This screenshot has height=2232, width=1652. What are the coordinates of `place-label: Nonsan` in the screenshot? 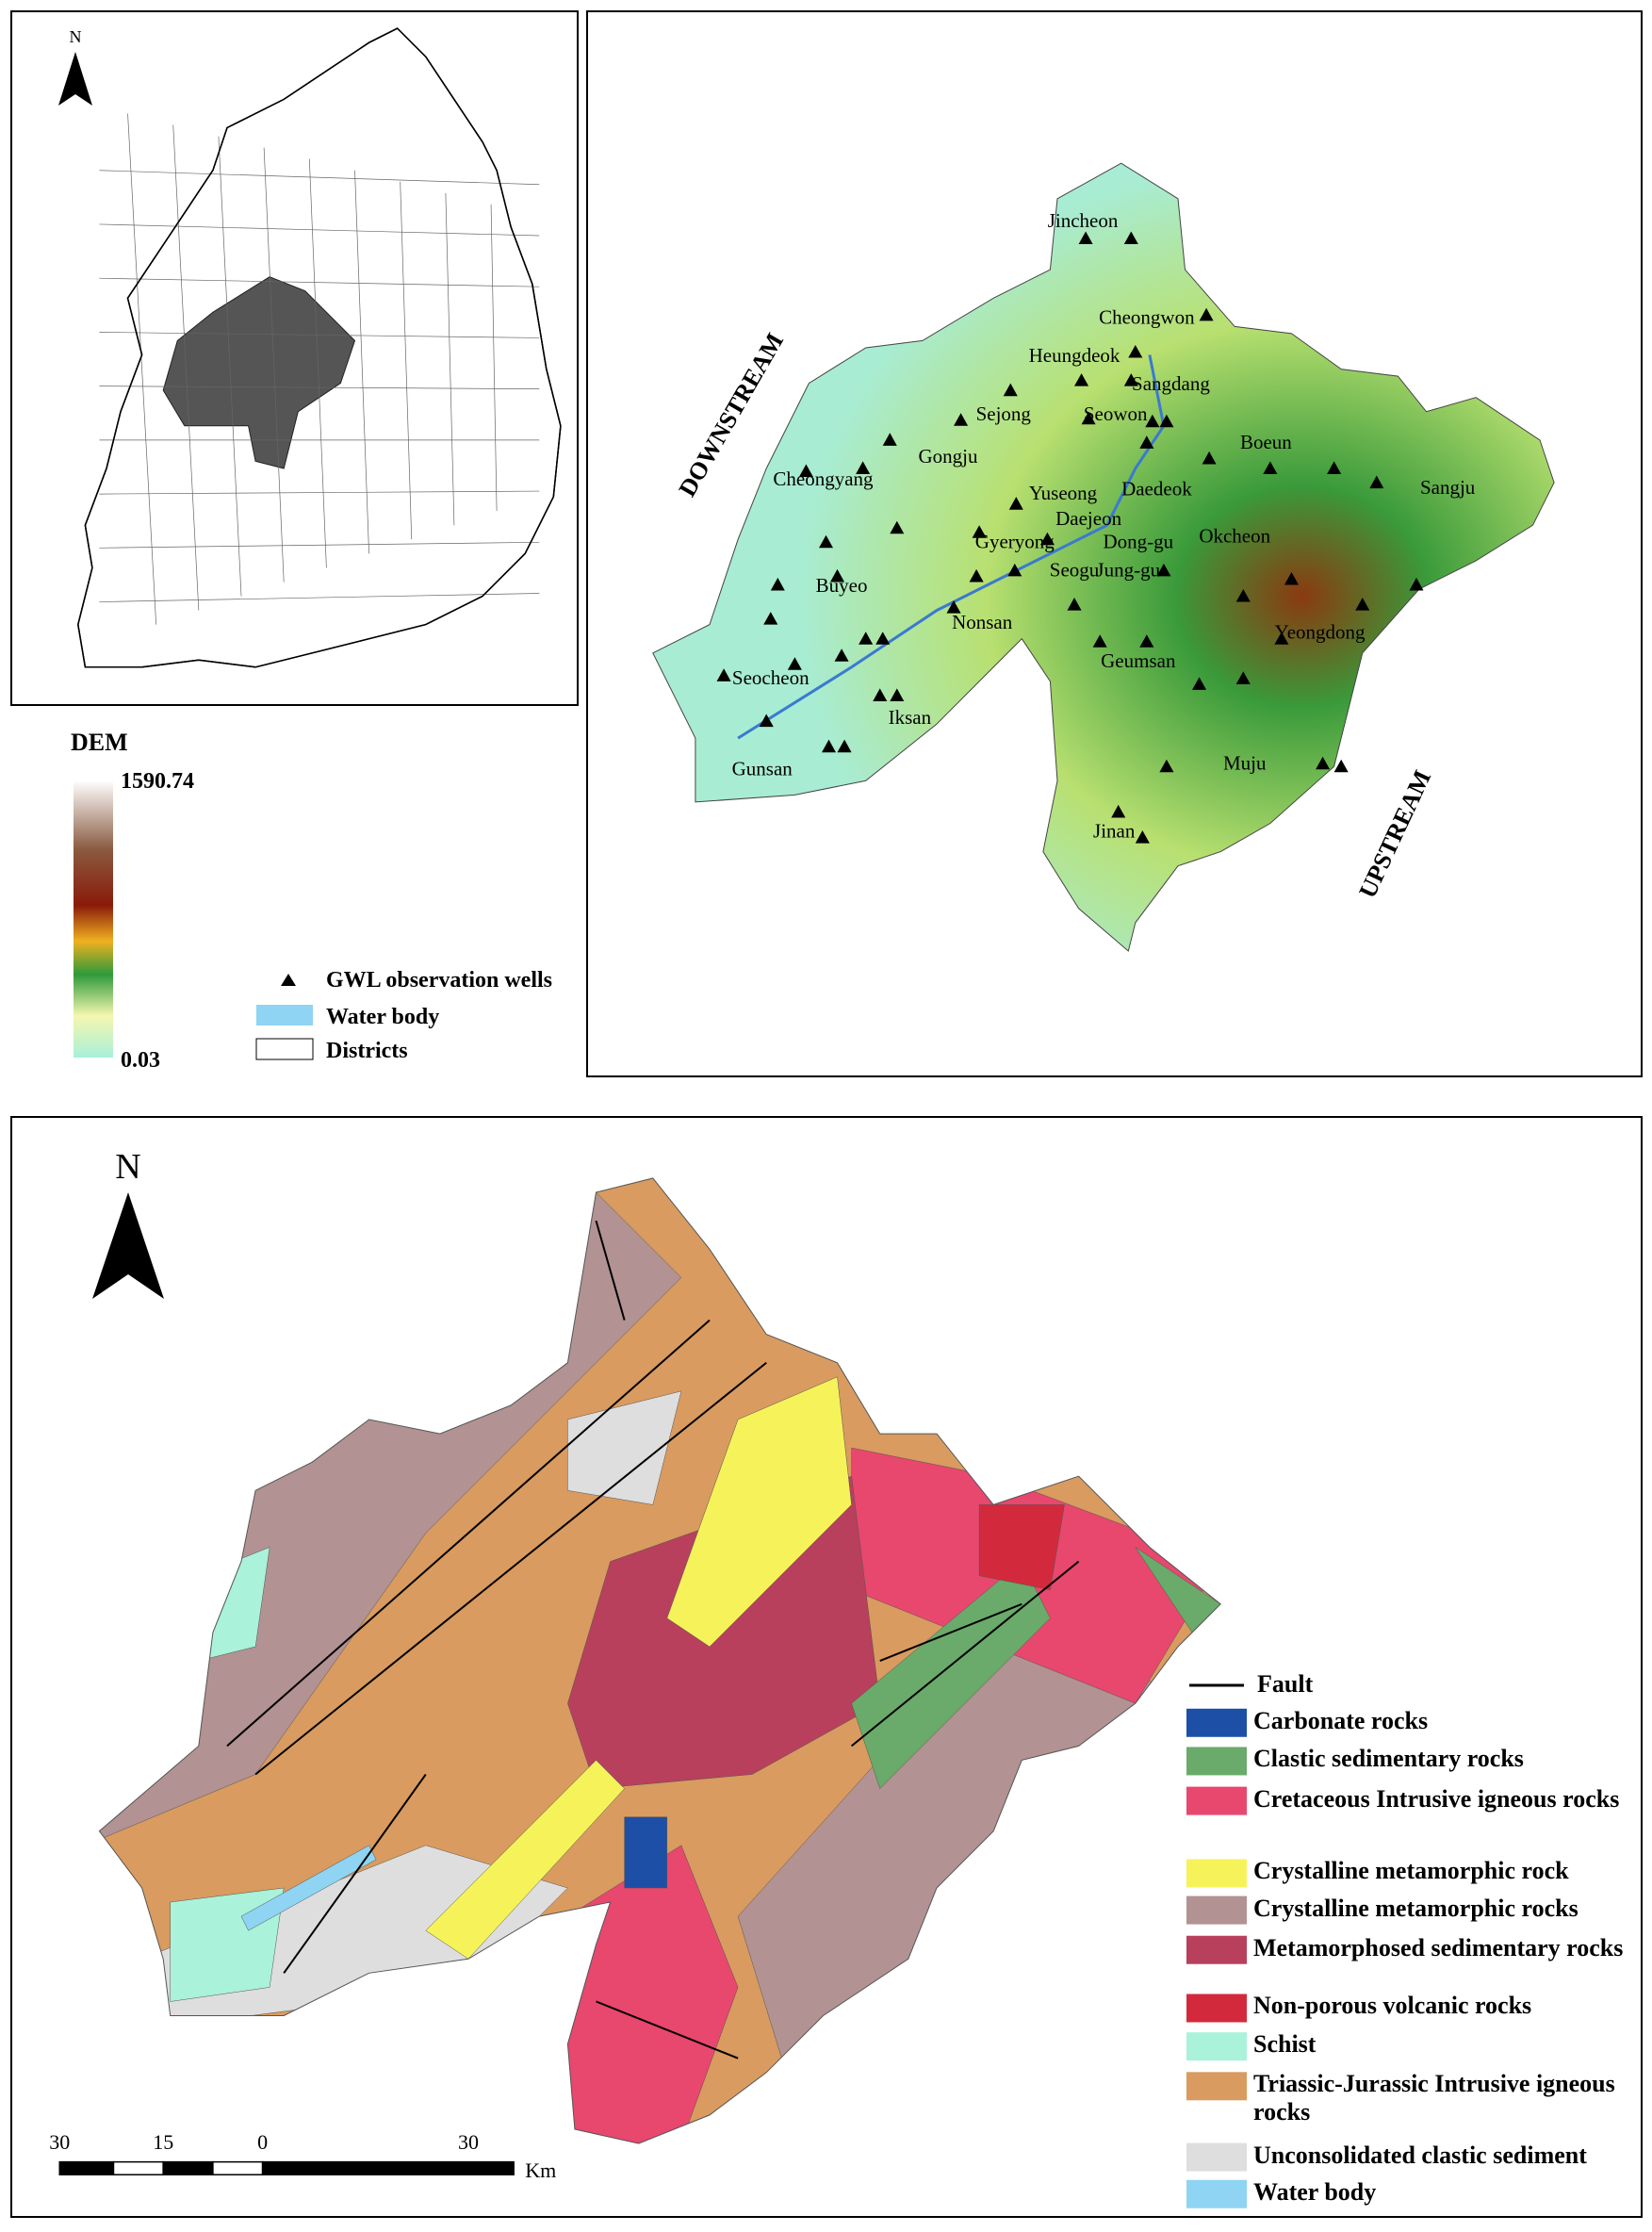 It's located at (982, 622).